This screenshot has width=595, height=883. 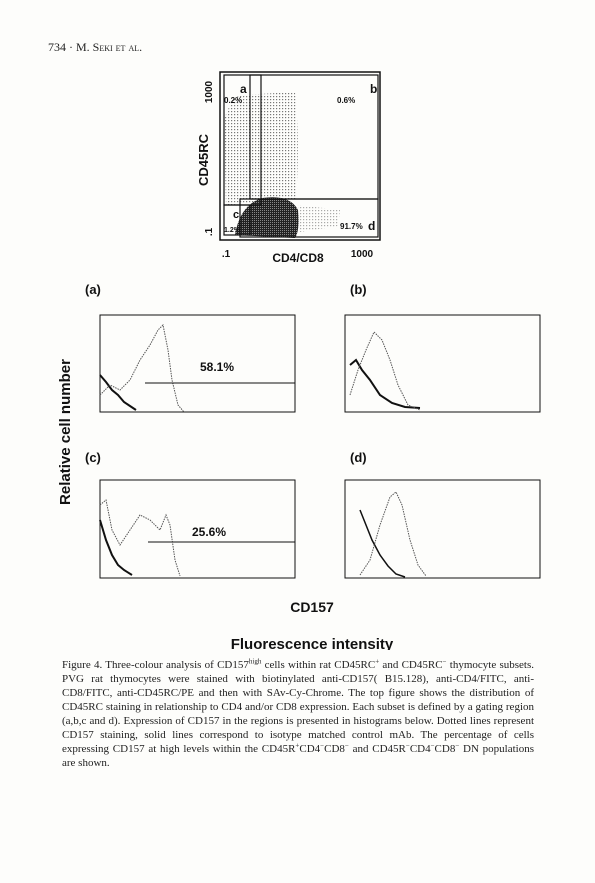 What do you see at coordinates (442, 514) in the screenshot?
I see `histogram-d: (d)` at bounding box center [442, 514].